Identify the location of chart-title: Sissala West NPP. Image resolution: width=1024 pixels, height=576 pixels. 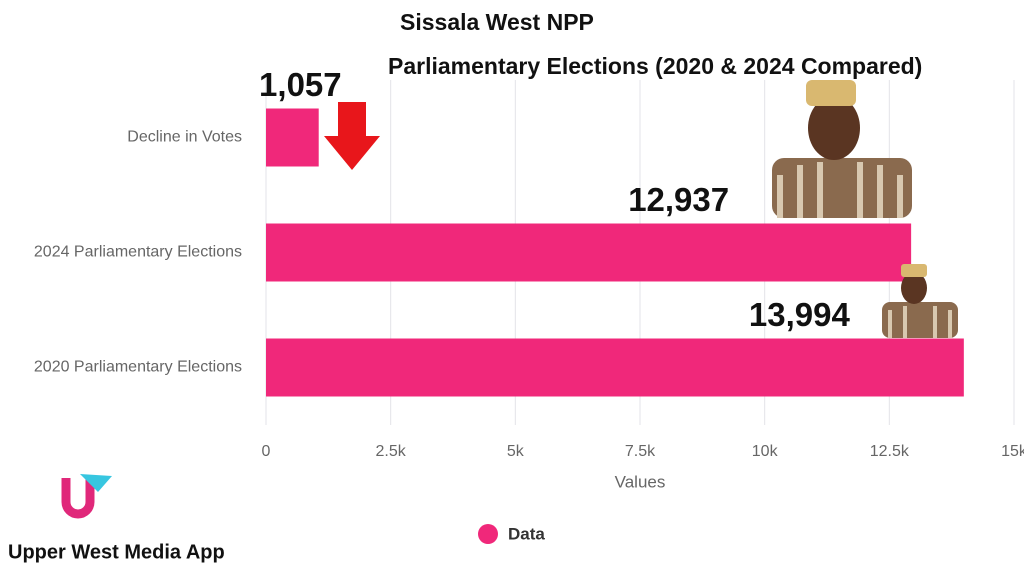
(497, 22).